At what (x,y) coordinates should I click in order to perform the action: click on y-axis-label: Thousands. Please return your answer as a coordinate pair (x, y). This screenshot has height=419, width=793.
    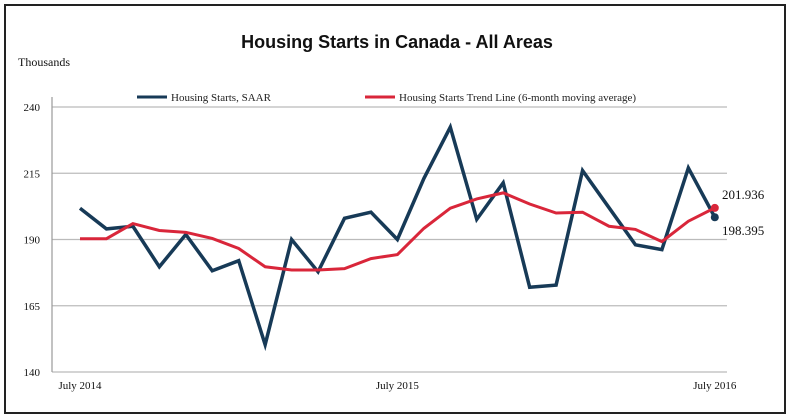
    Looking at the image, I should click on (44, 62).